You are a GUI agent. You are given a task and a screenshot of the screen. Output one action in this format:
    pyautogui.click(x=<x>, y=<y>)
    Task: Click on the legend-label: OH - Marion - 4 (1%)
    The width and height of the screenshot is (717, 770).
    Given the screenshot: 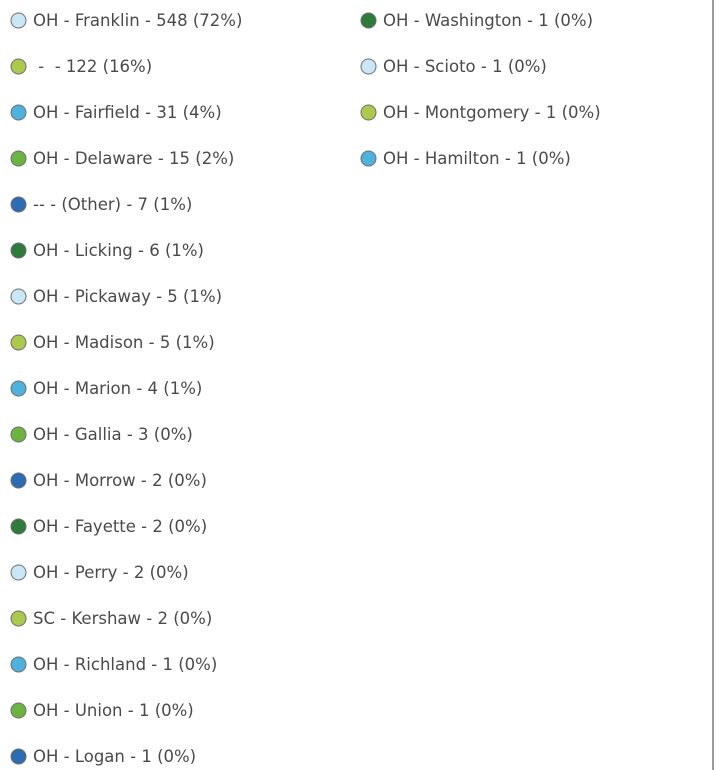 What is the action you would take?
    pyautogui.click(x=118, y=388)
    